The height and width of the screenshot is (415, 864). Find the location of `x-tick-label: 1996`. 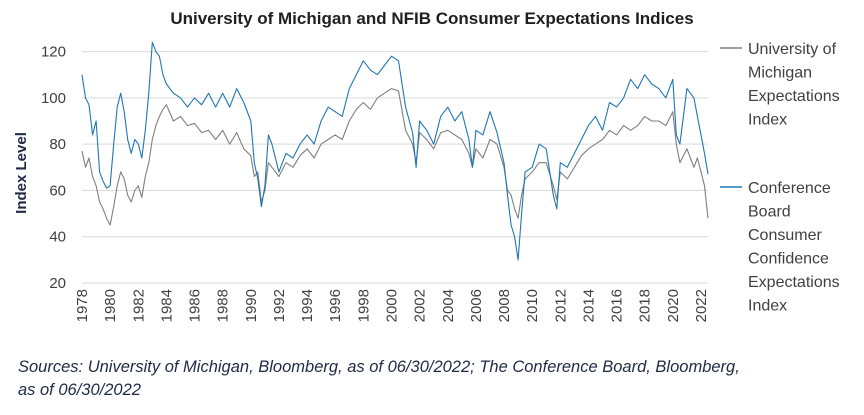

x-tick-label: 1996 is located at coordinates (335, 305).